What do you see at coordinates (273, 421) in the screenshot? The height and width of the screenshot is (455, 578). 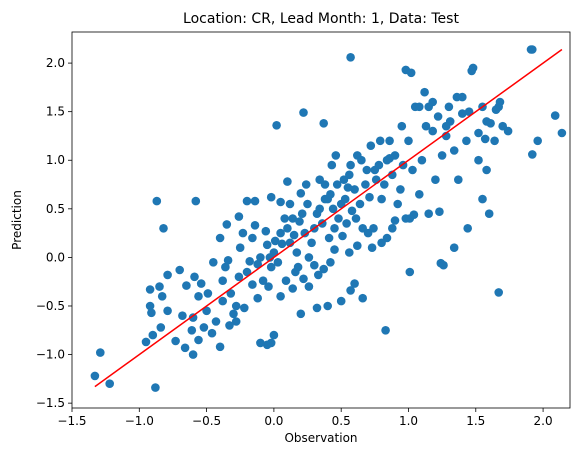 I see `x-tick-label: 0.0` at bounding box center [273, 421].